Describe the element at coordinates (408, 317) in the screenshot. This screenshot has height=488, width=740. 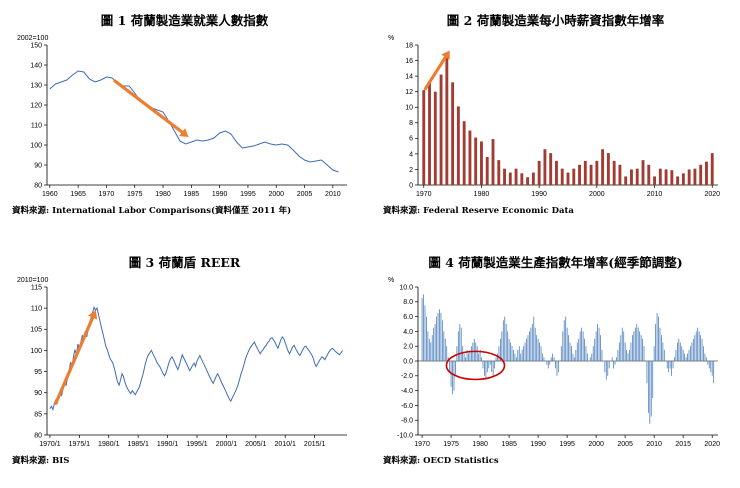
I see `svg-text: 6.0` at that location.